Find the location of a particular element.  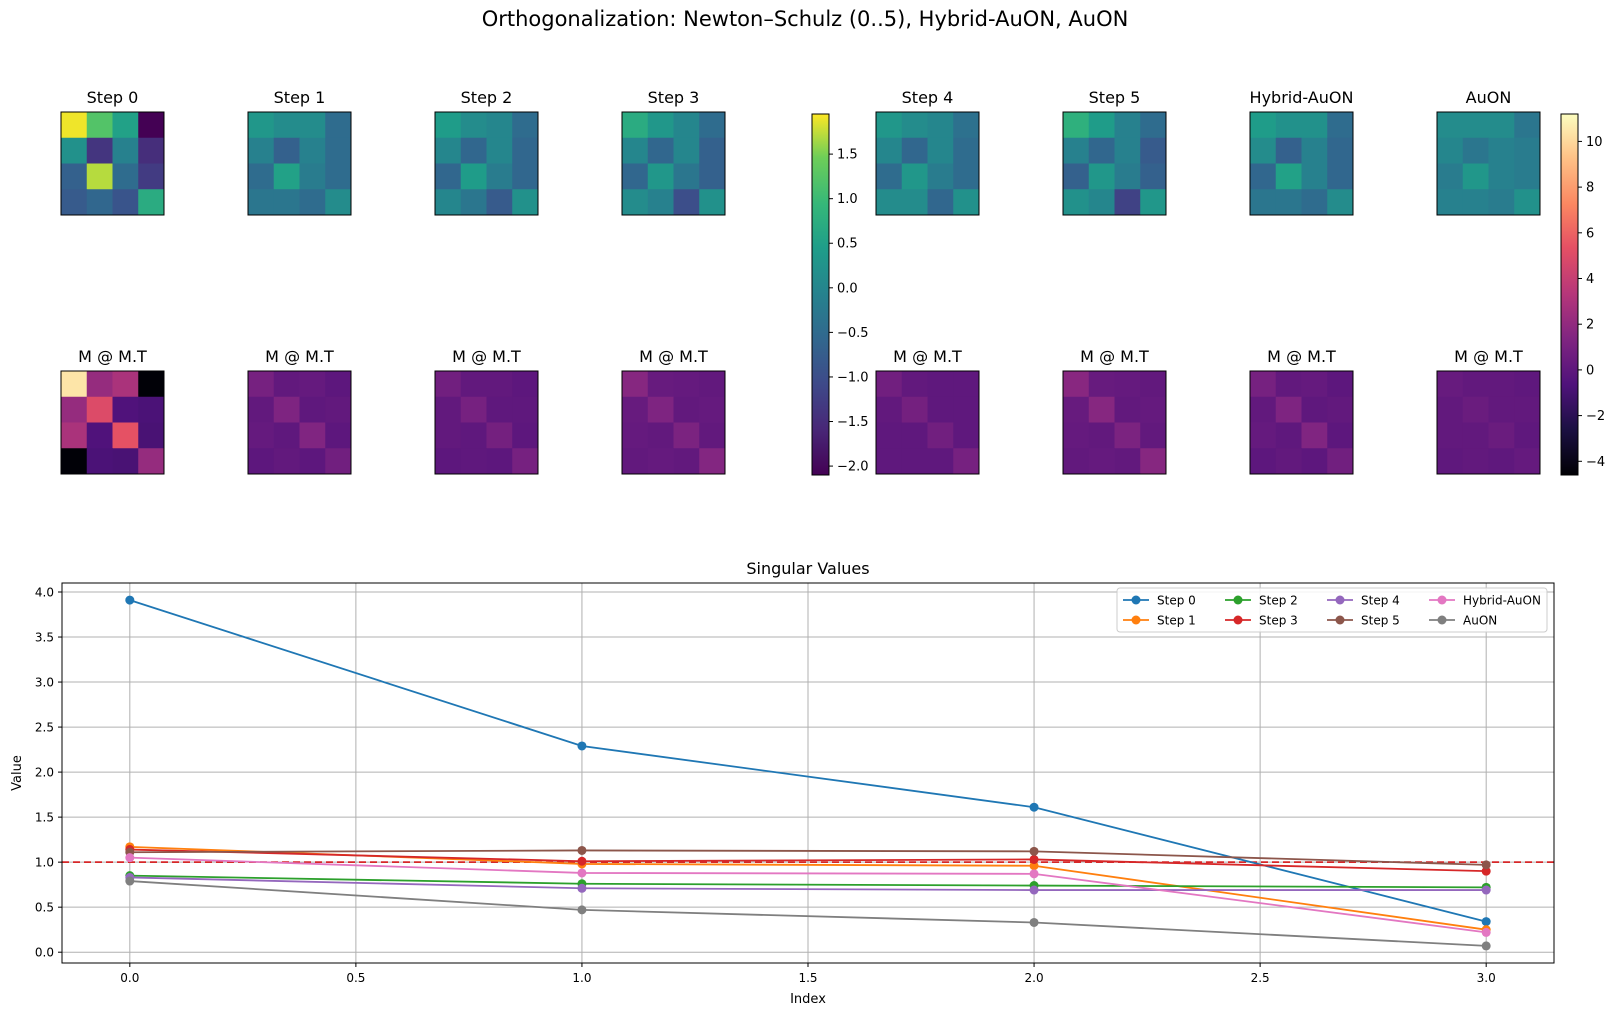

panel-2: Step 2 M @ M.T is located at coordinates (486, 281).